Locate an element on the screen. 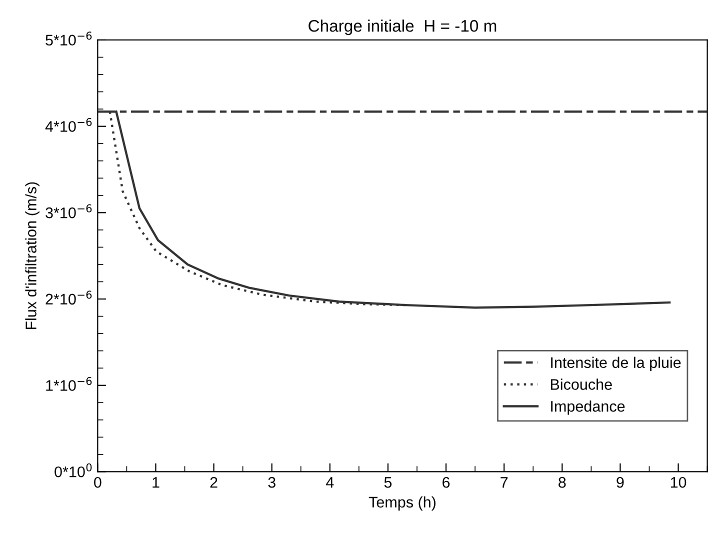 This screenshot has height=533, width=713. y-tick-label: 3*10$^{−6}$ is located at coordinates (69, 211).